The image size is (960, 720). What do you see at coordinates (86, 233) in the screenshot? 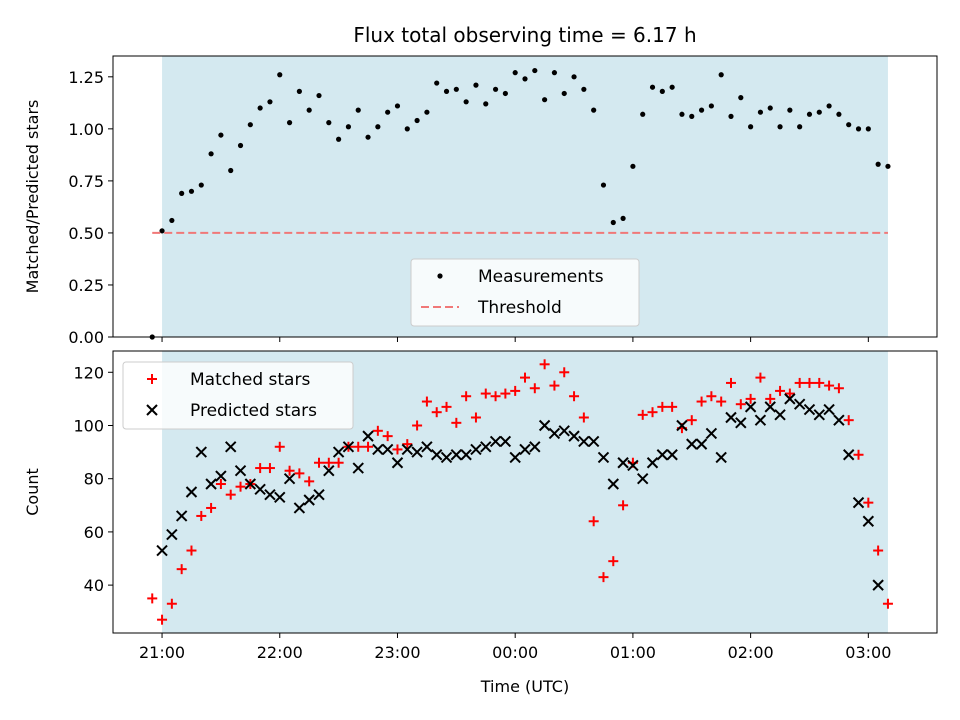
I see `y-tick-label-top: 0.50` at bounding box center [86, 233].